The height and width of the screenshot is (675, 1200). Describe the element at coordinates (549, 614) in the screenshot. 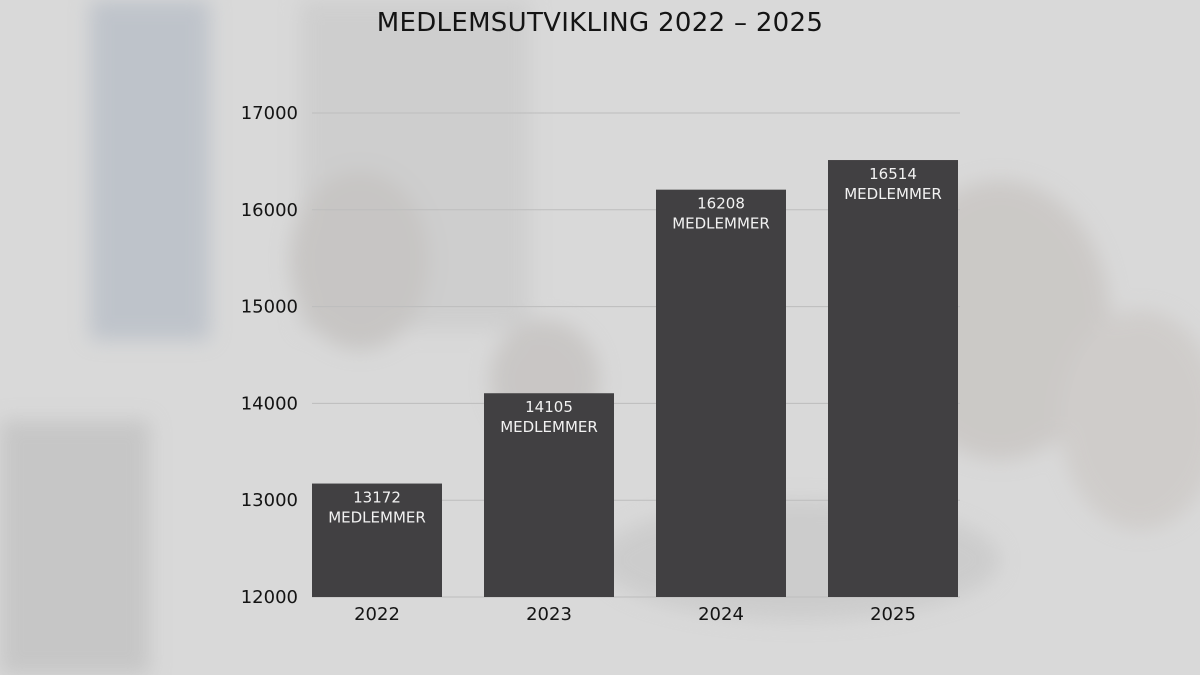

I see `x-tick-label: 2023` at that location.